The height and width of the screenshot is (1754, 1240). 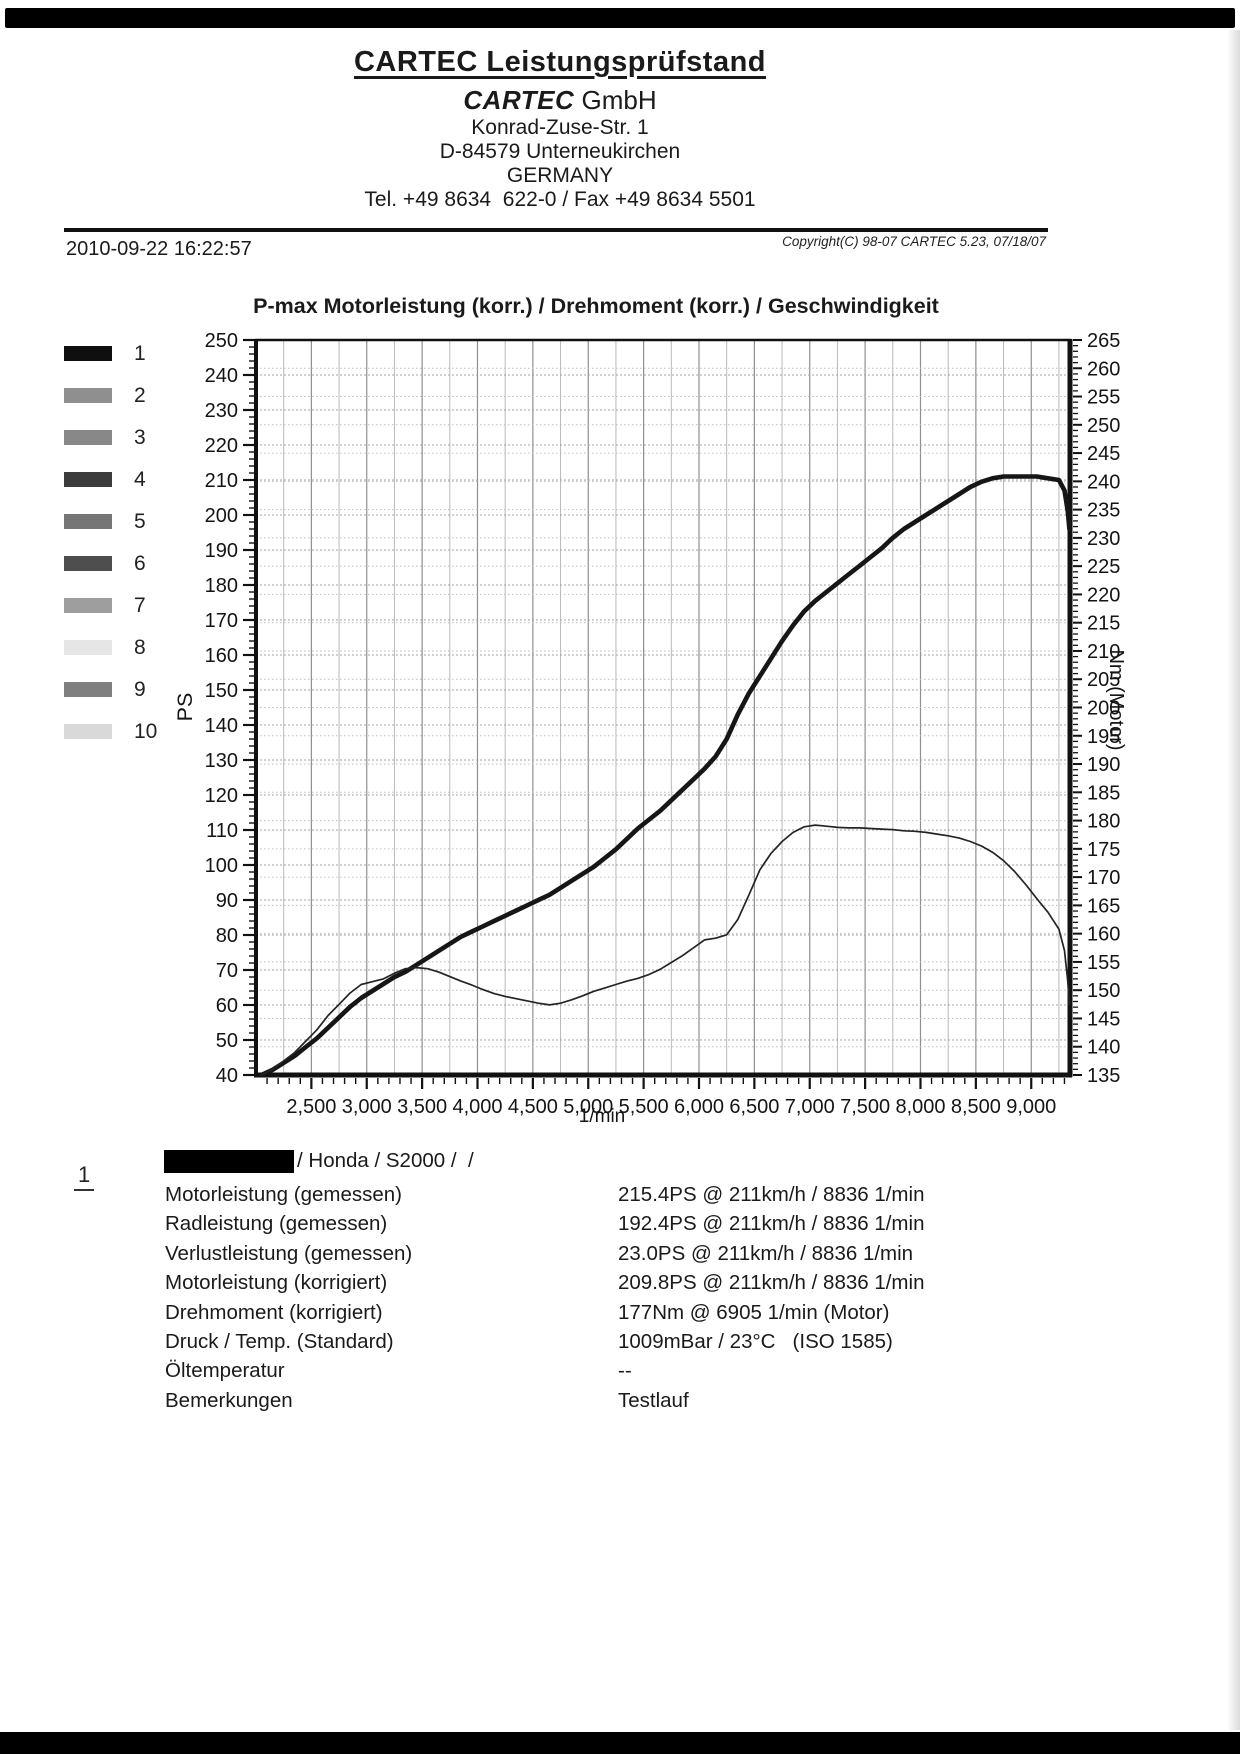 I want to click on result-value: 177Nm @ 6905 1/min (Motor), so click(x=754, y=1312).